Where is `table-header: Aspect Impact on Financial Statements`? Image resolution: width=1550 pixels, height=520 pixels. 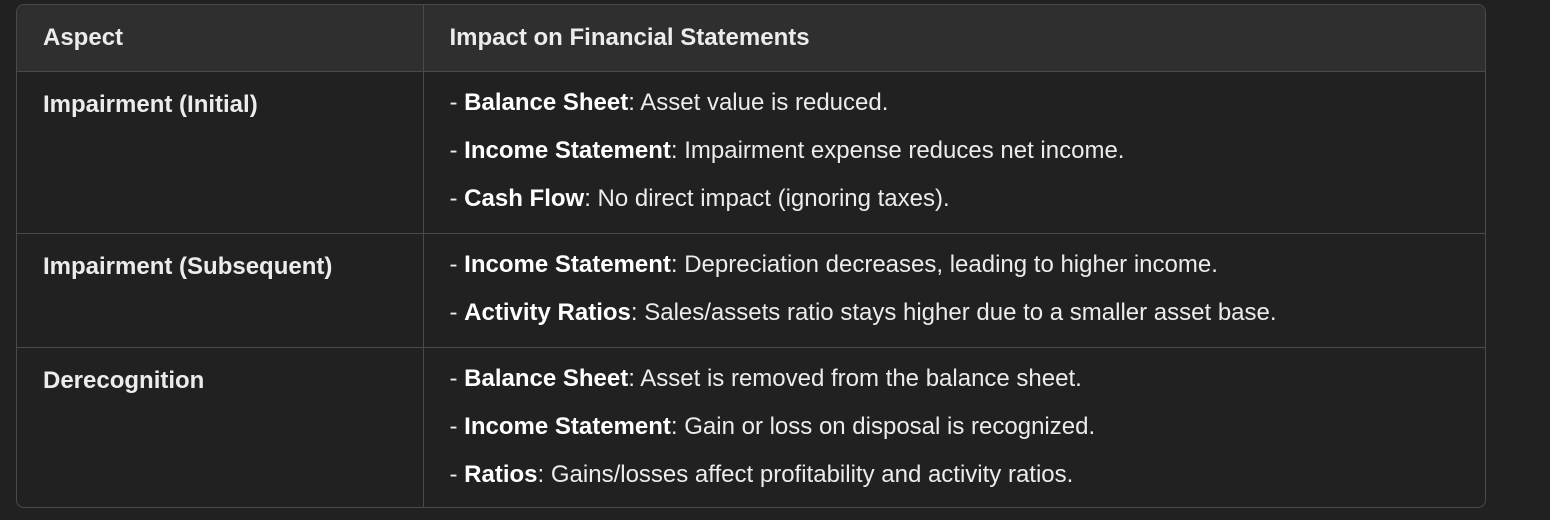
table-header: Aspect Impact on Financial Statements is located at coordinates (751, 38).